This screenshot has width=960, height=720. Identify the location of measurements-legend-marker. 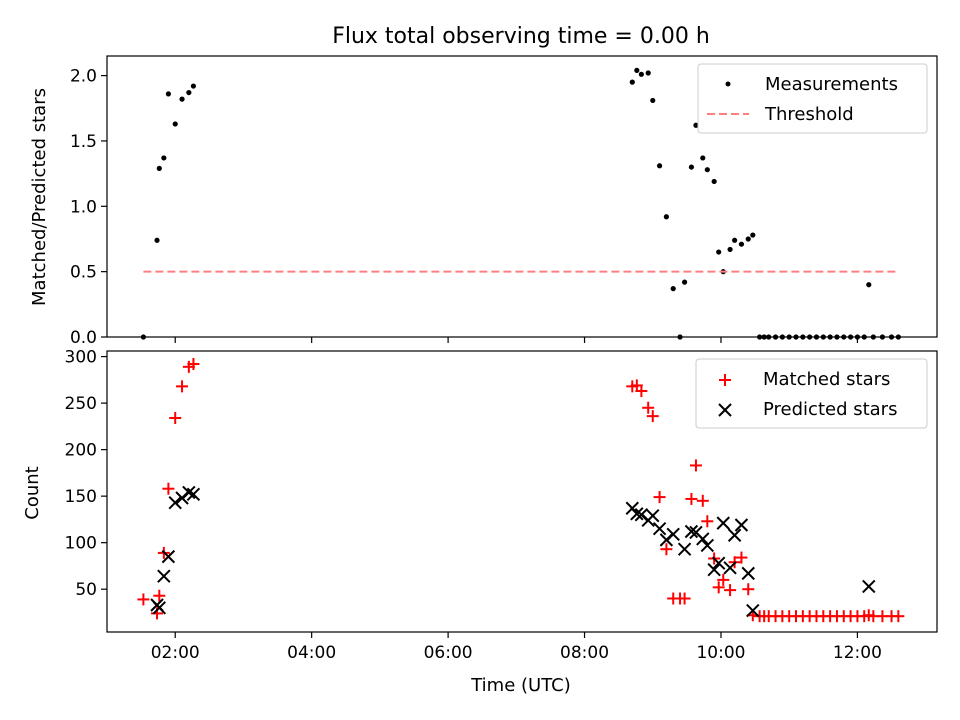
(728, 84).